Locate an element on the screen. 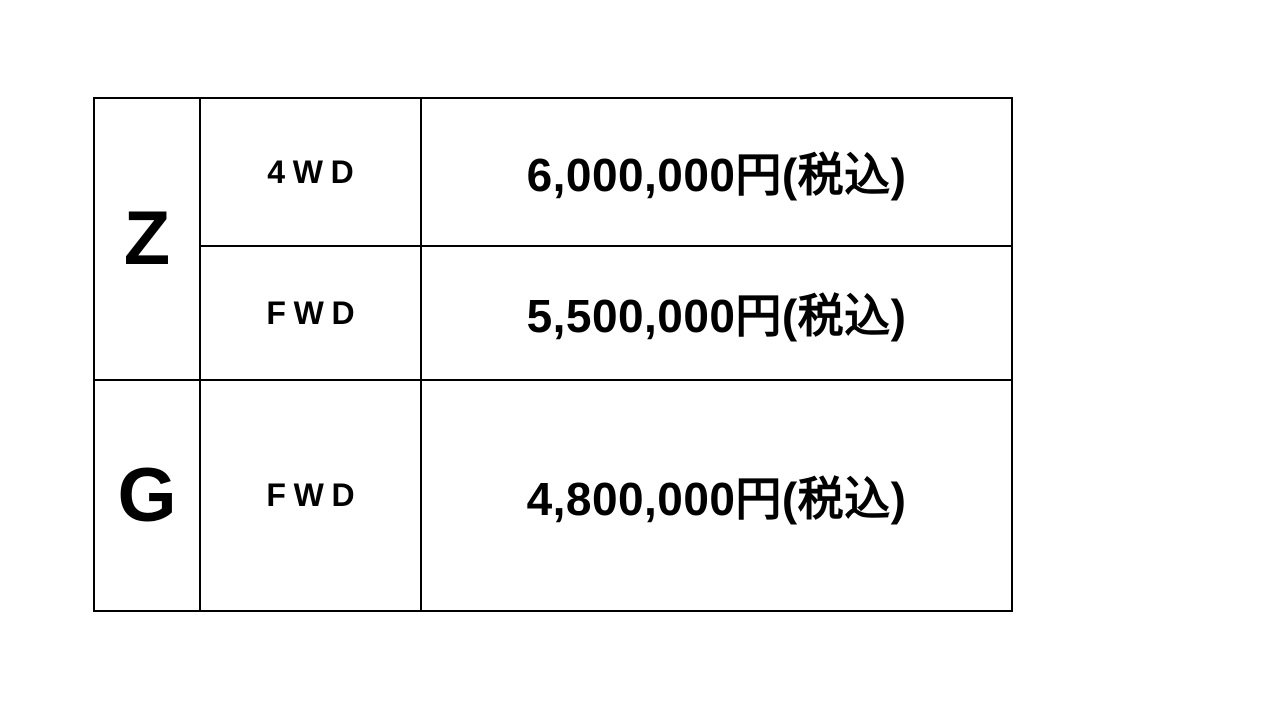 The image size is (1280, 720). drivetrain-cell-z-fwd: FWD is located at coordinates (311, 314).